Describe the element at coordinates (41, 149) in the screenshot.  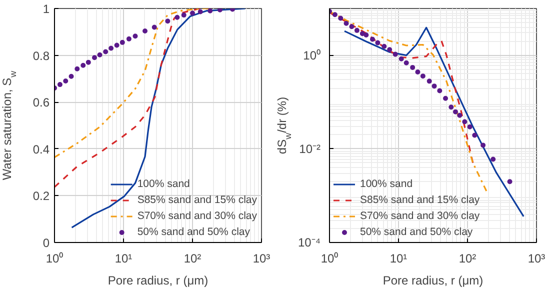
I see `y-tick-label: 0.4` at that location.